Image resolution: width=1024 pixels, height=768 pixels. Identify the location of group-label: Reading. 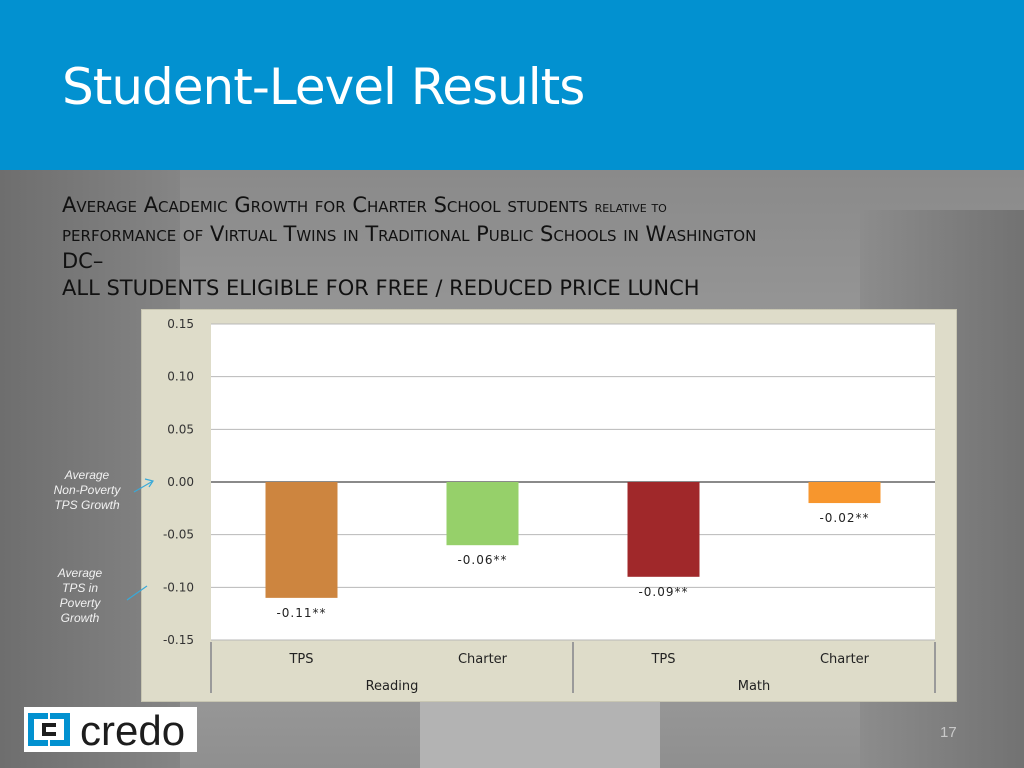
(392, 686).